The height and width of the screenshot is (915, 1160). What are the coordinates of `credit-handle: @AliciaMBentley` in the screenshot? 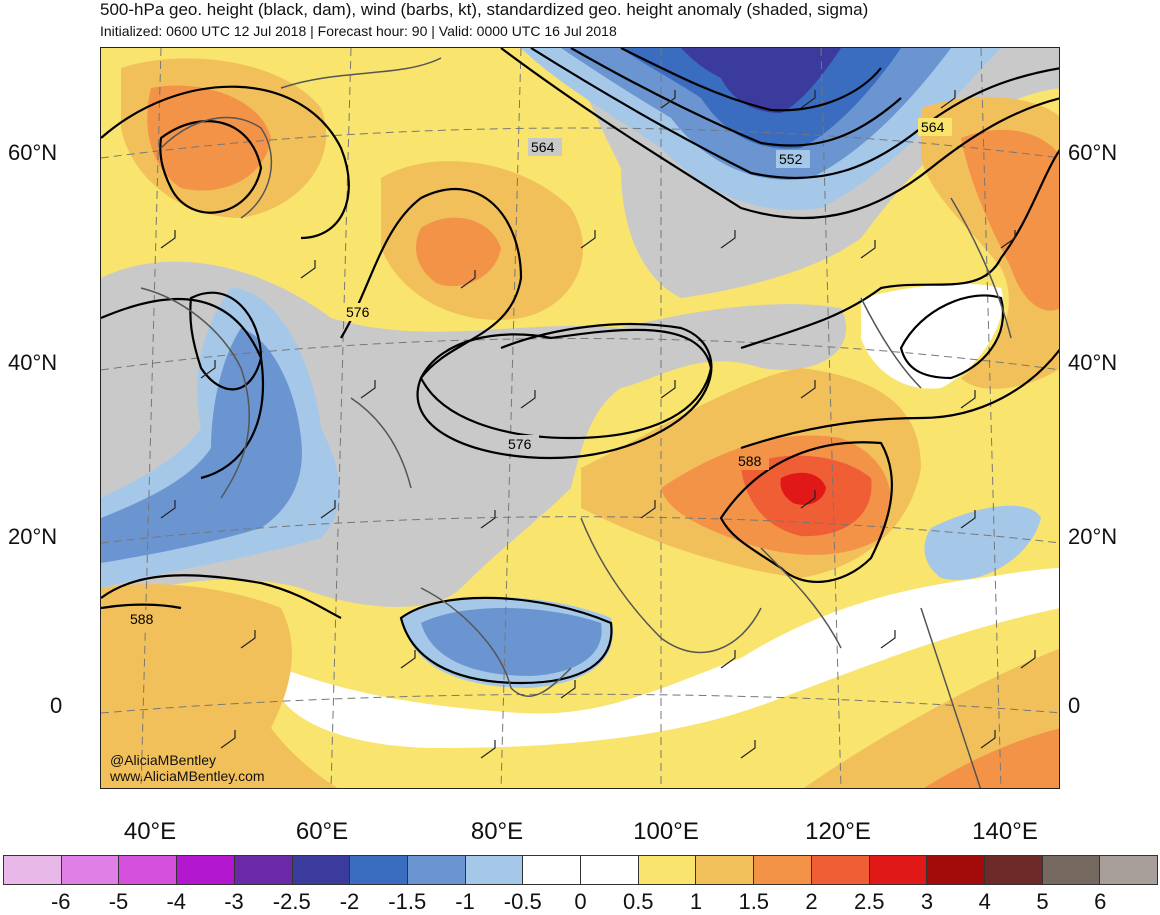 It's located at (163, 760).